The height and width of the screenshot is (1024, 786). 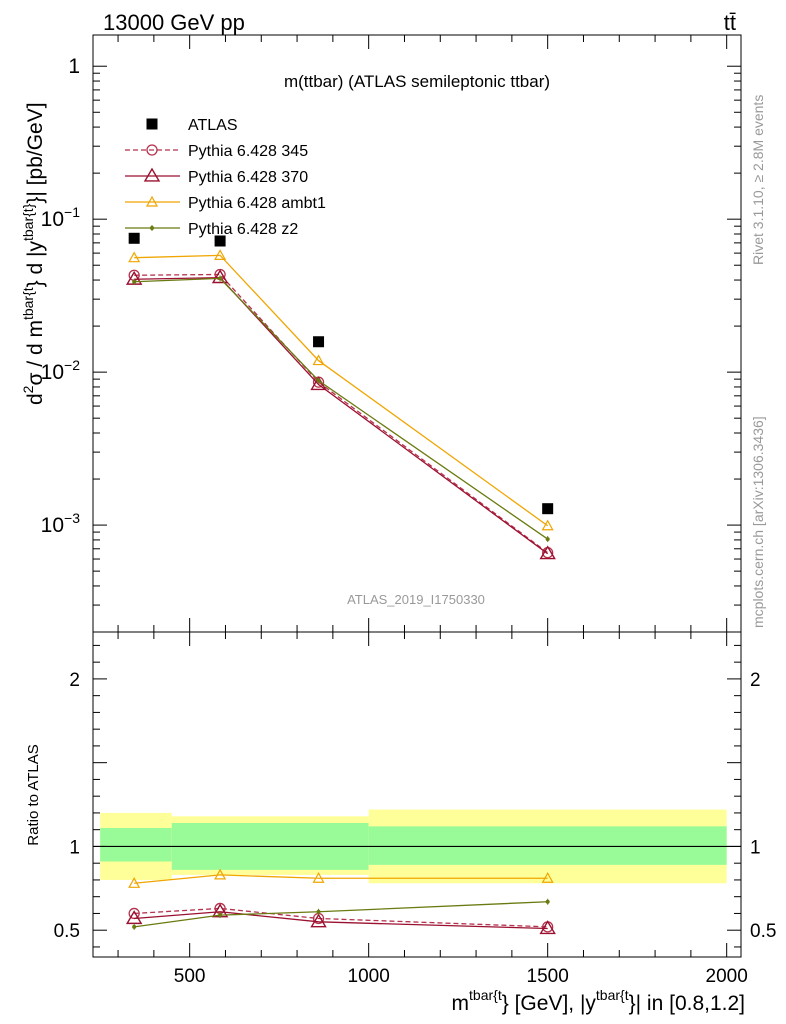 I want to click on y-tick-exponent: −3, so click(x=72, y=518).